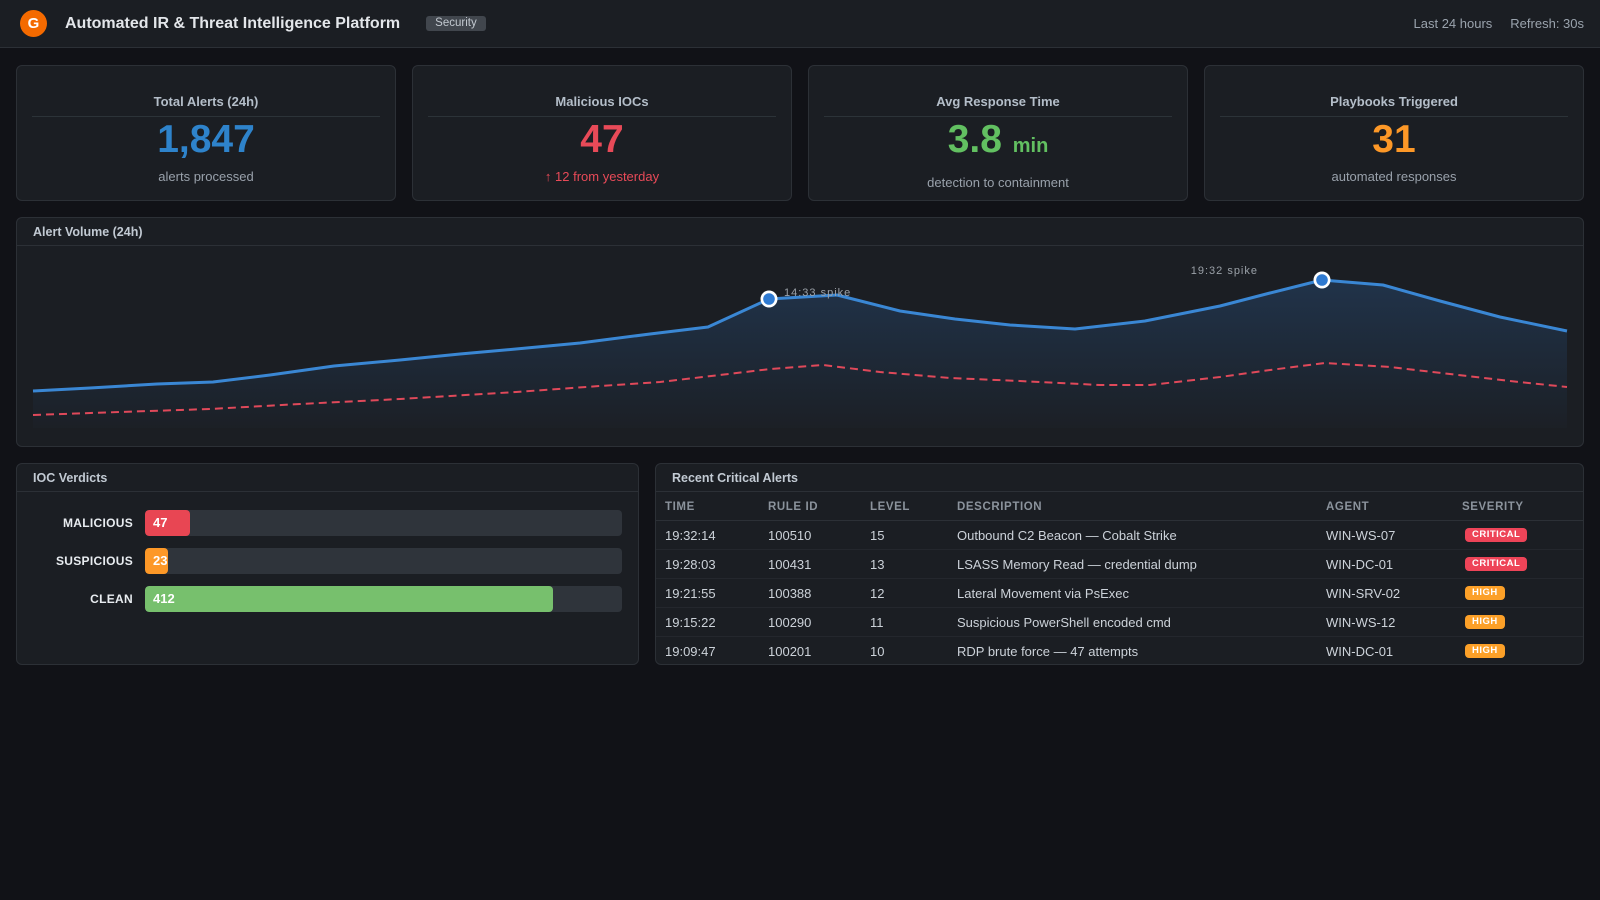 The width and height of the screenshot is (1600, 900). Describe the element at coordinates (1224, 271) in the screenshot. I see `svg-text: 19:32 spike` at that location.